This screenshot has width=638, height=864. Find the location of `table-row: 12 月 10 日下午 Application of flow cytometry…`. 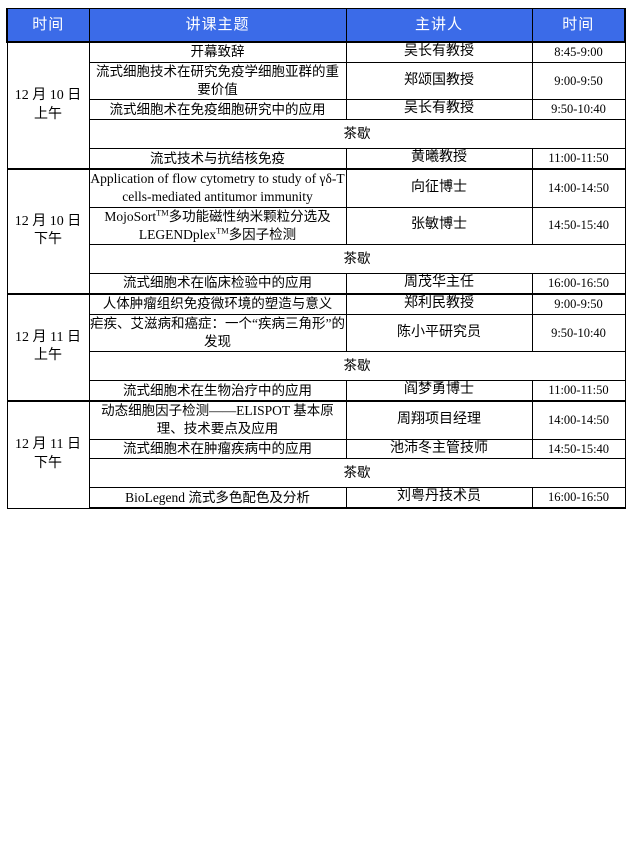

table-row: 12 月 10 日下午 Application of flow cytometry… is located at coordinates (316, 231).